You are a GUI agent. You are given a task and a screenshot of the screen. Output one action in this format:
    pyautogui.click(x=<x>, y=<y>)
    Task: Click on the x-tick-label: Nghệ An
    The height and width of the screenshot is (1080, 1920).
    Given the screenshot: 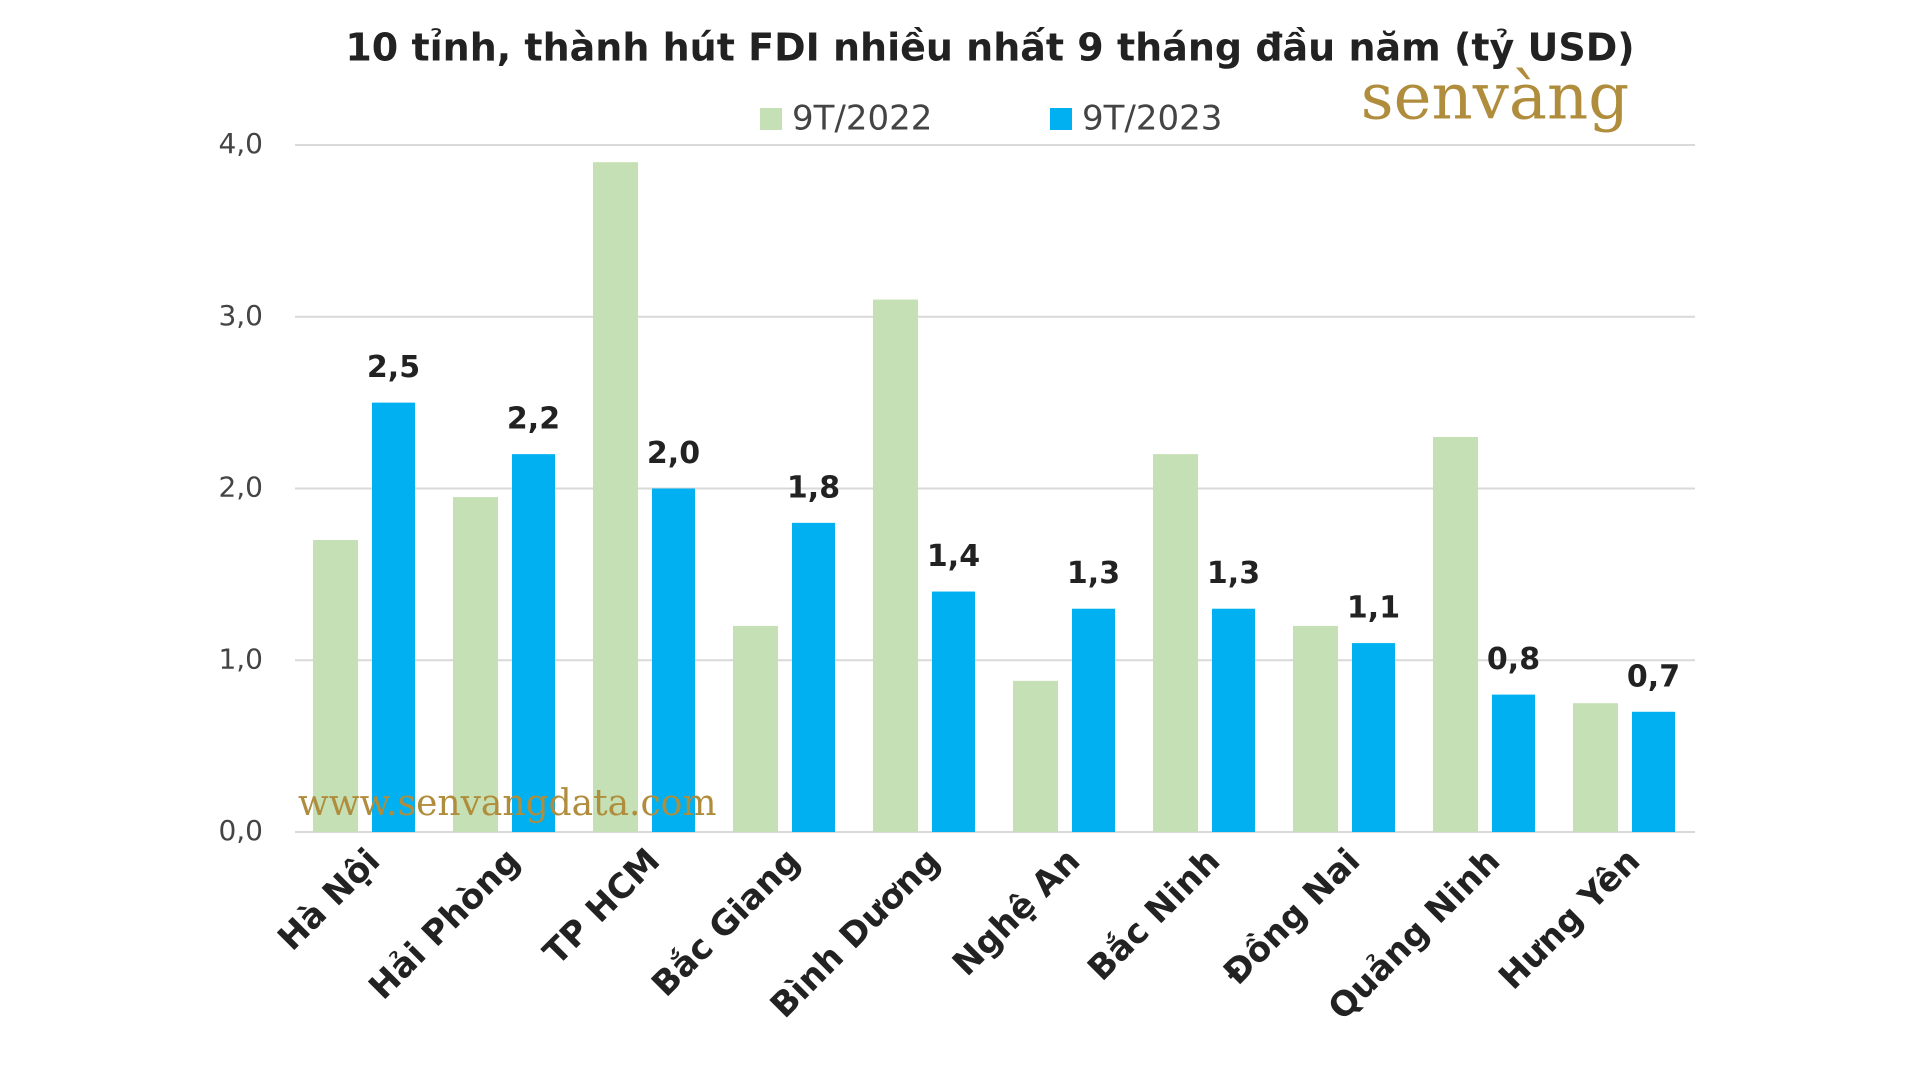 What is the action you would take?
    pyautogui.click(x=1016, y=912)
    